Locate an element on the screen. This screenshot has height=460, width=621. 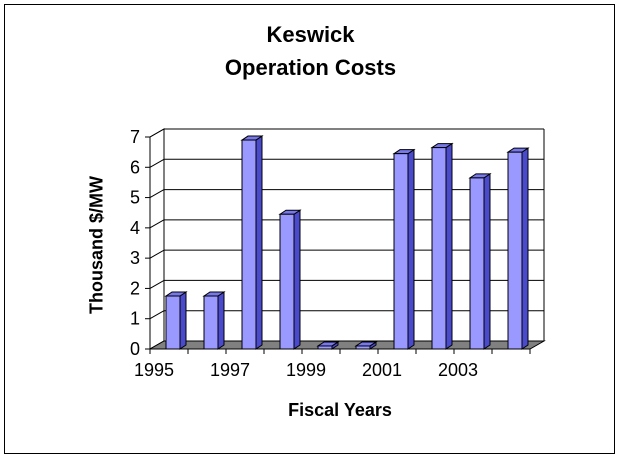
bar-1996-side is located at coordinates (221, 320).